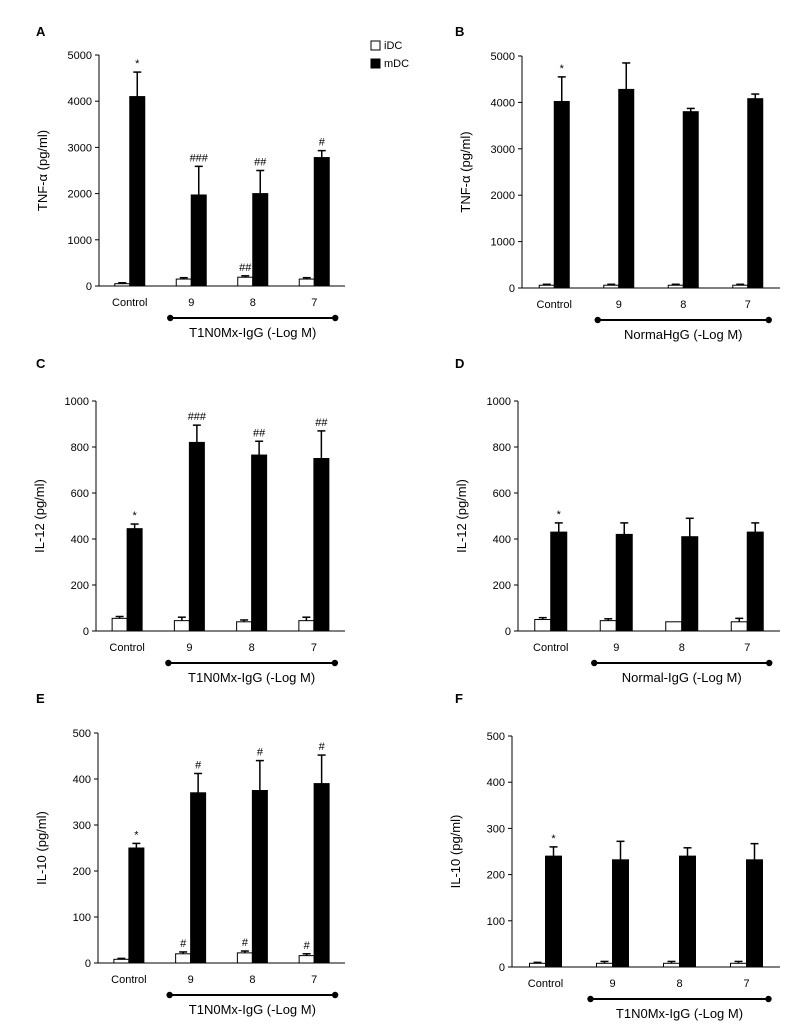  Describe the element at coordinates (41, 363) in the screenshot. I see `panel-letter: C` at that location.